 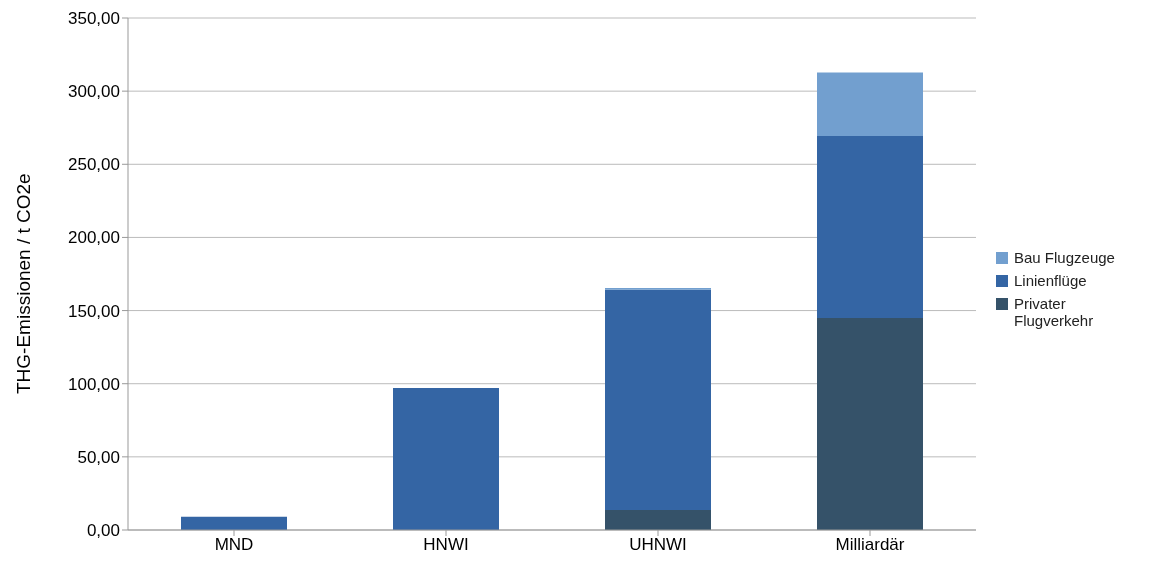 What do you see at coordinates (1050, 280) in the screenshot?
I see `legend-label: Linienflüge` at bounding box center [1050, 280].